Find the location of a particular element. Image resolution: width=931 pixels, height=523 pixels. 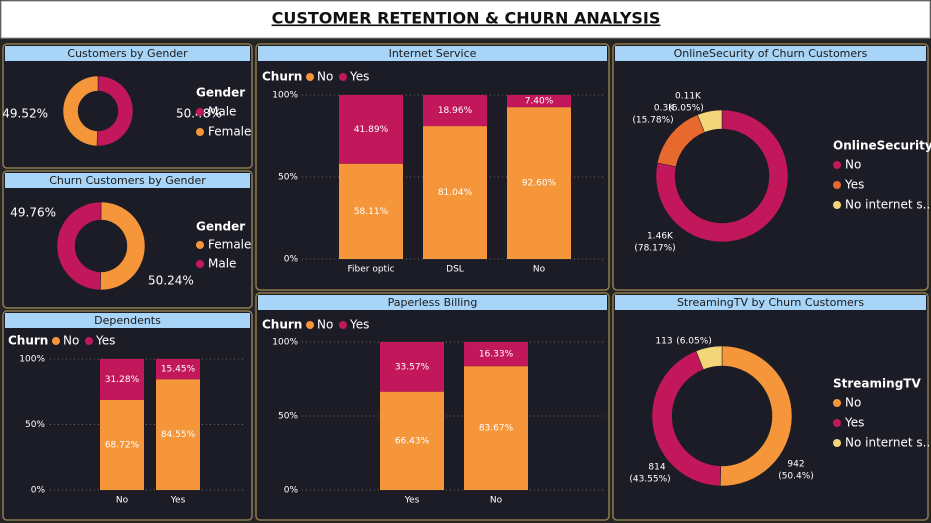

y-tick-label: 100% is located at coordinates (285, 343).